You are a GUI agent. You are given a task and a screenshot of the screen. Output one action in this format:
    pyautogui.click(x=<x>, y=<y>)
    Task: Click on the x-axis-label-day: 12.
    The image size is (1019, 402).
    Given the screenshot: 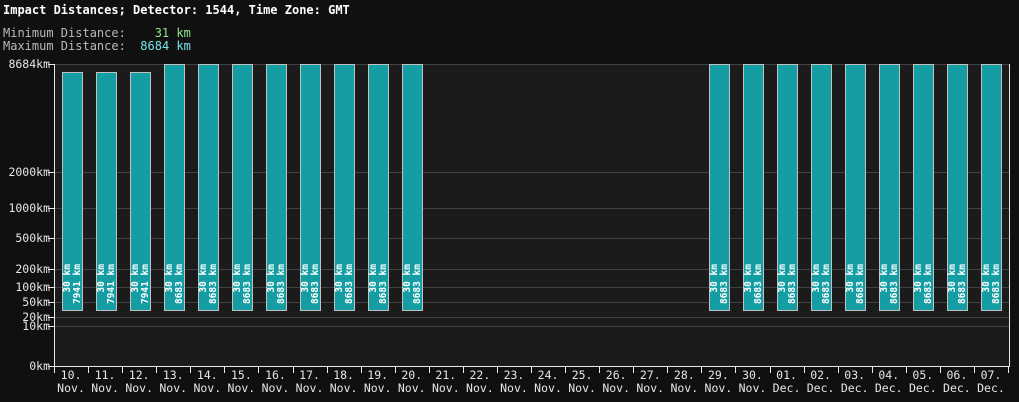 What is the action you would take?
    pyautogui.click(x=139, y=375)
    